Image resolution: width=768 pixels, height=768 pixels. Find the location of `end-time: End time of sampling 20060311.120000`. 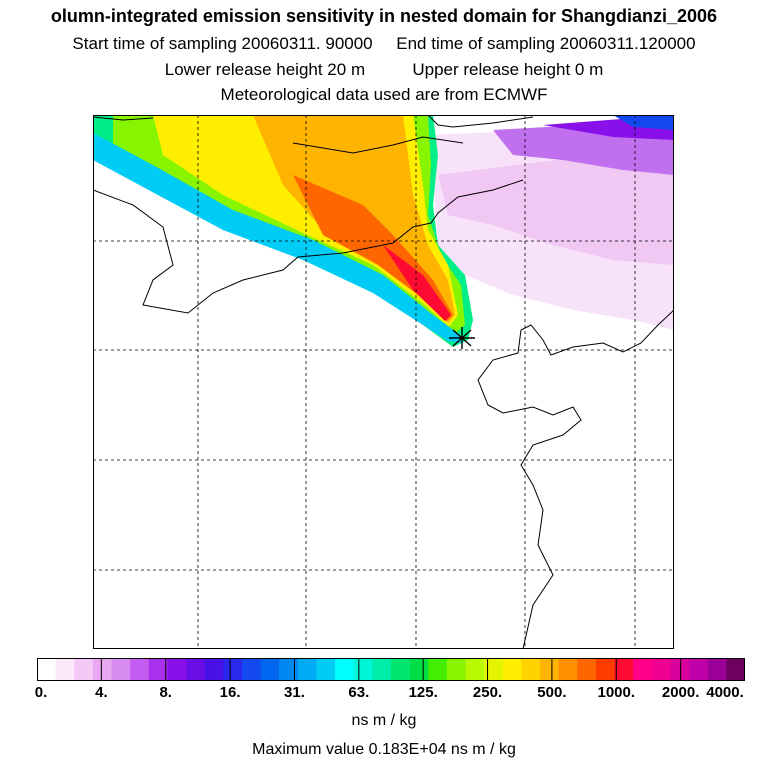

end-time: End time of sampling 20060311.120000 is located at coordinates (546, 43).